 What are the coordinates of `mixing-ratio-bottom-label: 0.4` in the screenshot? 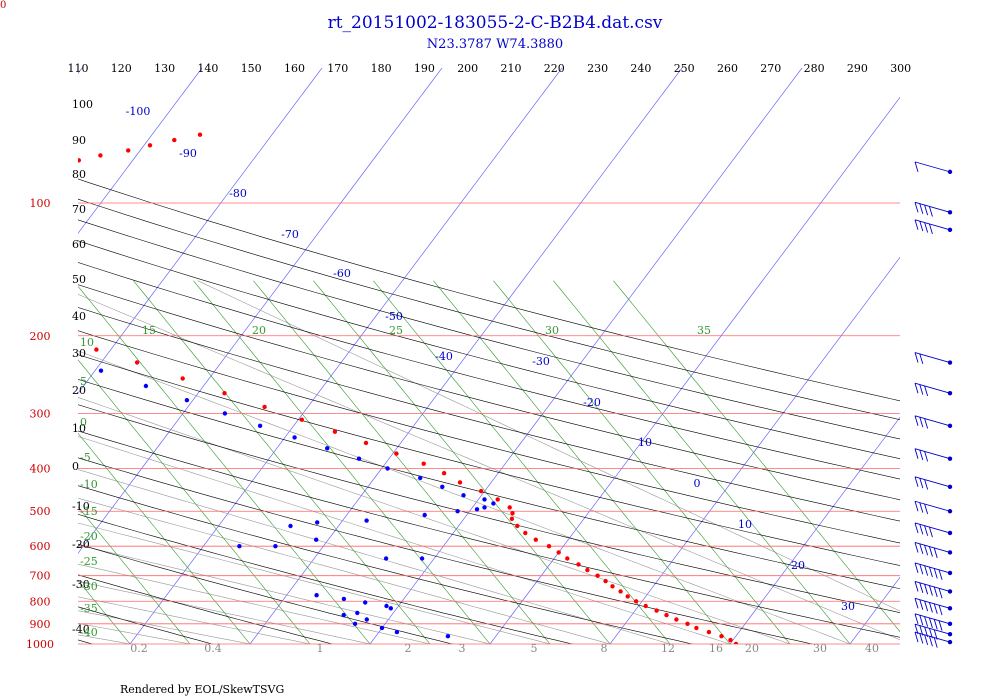 It's located at (213, 648).